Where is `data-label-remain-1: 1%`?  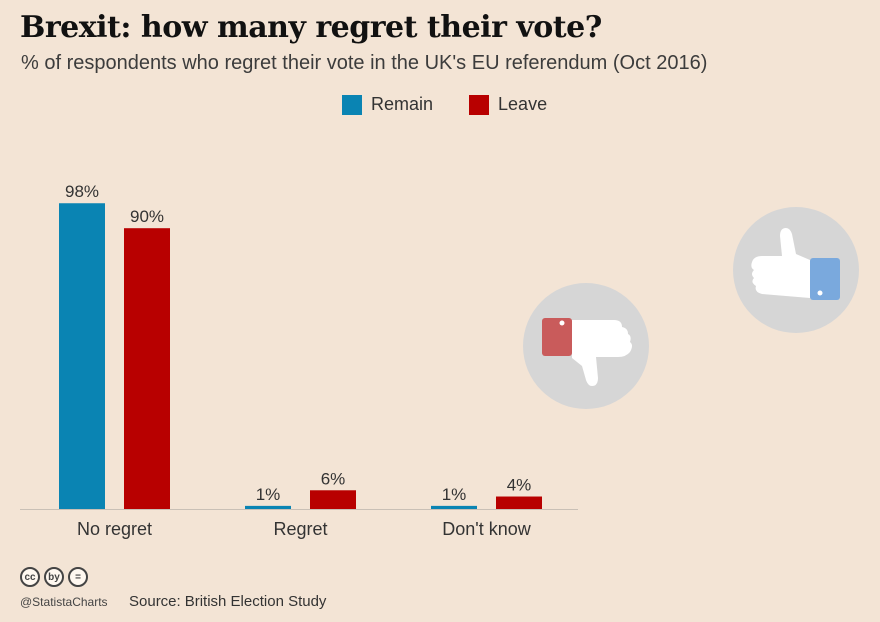
data-label-remain-1: 1% is located at coordinates (268, 494).